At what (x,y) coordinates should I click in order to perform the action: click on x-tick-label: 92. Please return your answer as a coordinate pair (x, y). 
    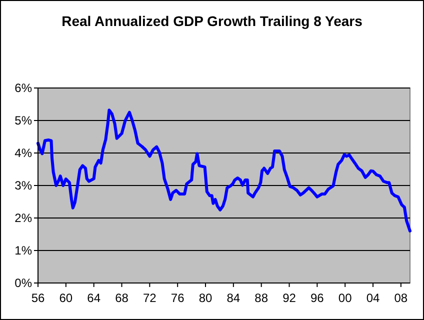
    Looking at the image, I should click on (289, 298).